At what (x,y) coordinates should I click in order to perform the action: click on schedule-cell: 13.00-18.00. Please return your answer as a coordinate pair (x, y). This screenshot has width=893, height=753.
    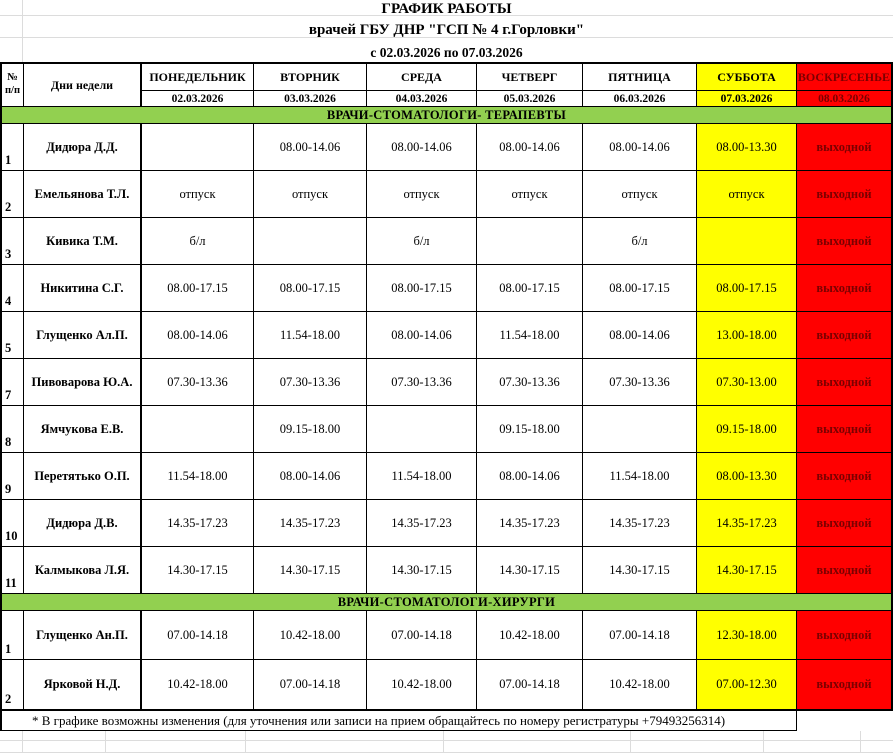
    Looking at the image, I should click on (747, 335).